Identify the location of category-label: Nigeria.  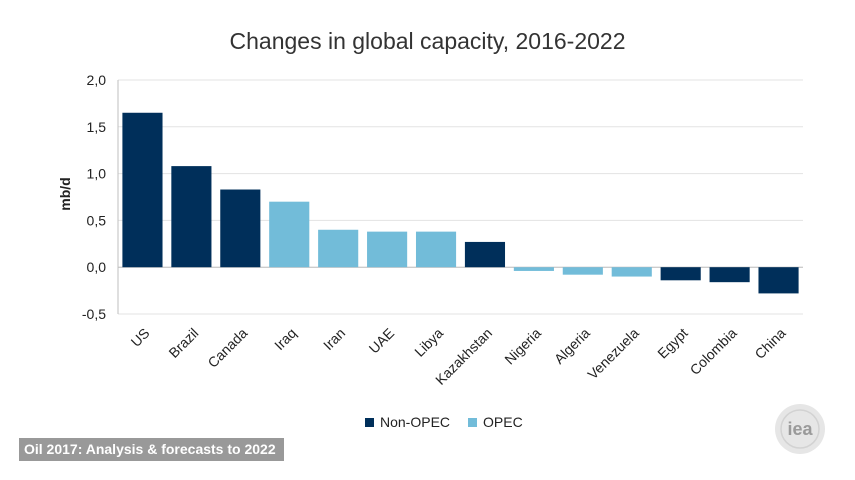
(522, 346).